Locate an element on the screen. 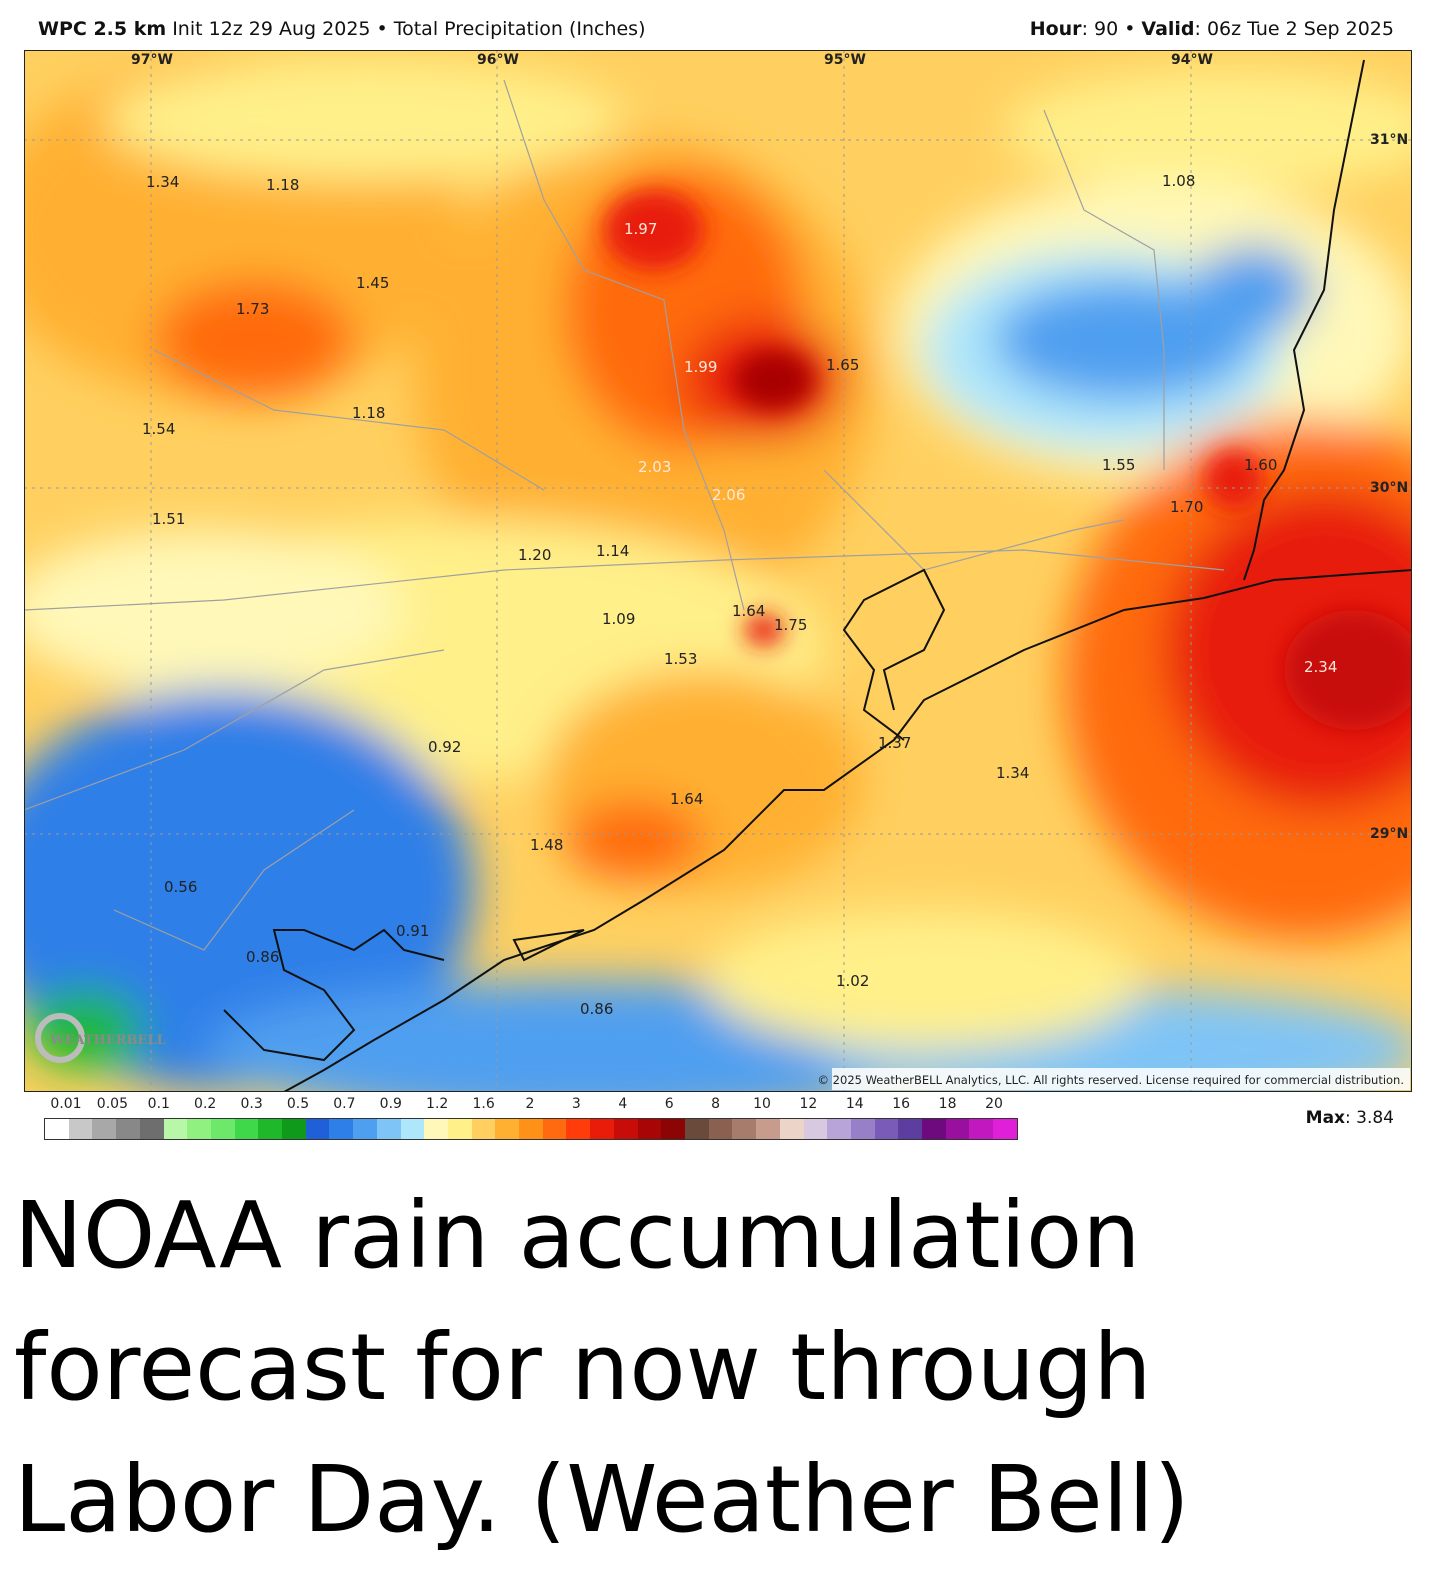 The height and width of the screenshot is (1580, 1440). colorbar-tick-label: 6 is located at coordinates (669, 1104).